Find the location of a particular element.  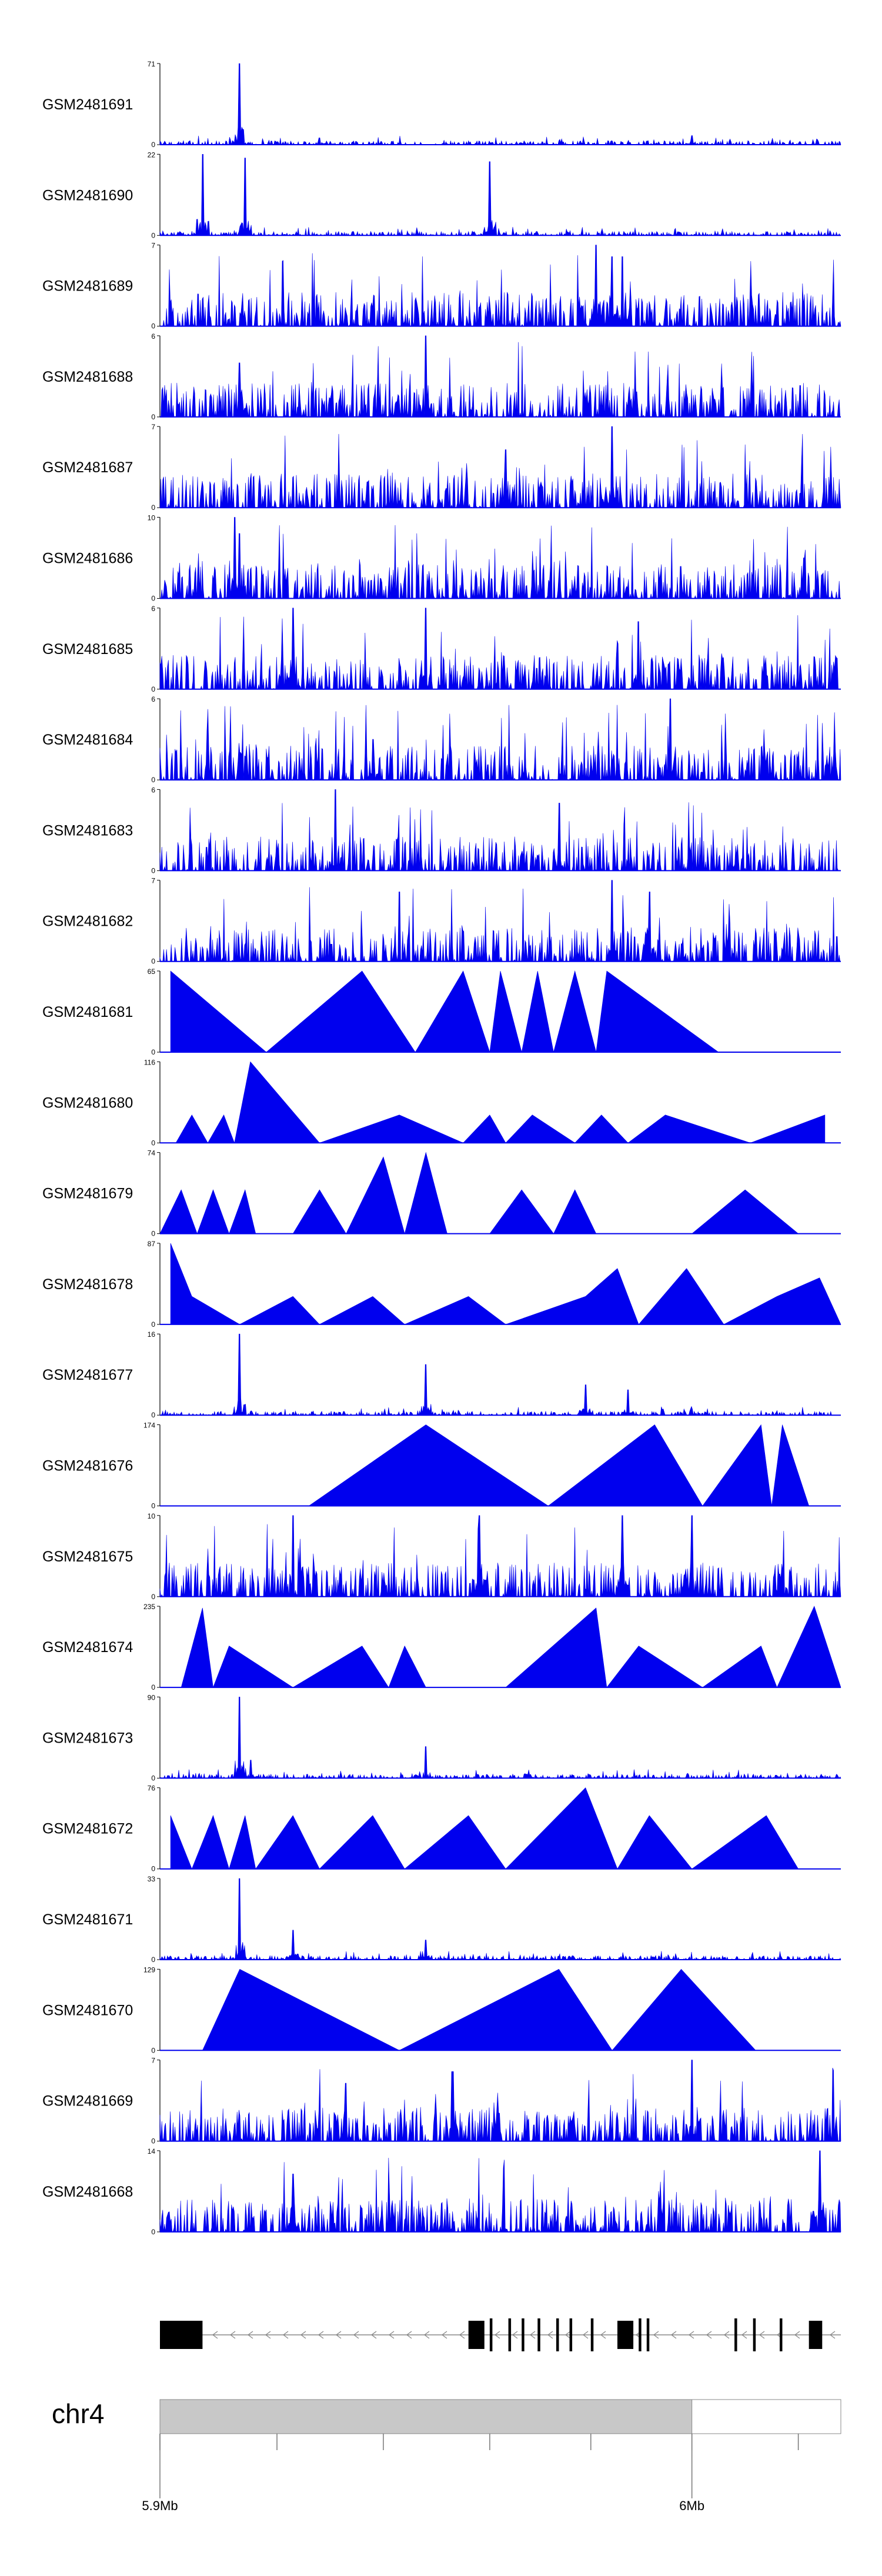

track-GSM2481686: GSM2481686 10 0 is located at coordinates (441, 558).